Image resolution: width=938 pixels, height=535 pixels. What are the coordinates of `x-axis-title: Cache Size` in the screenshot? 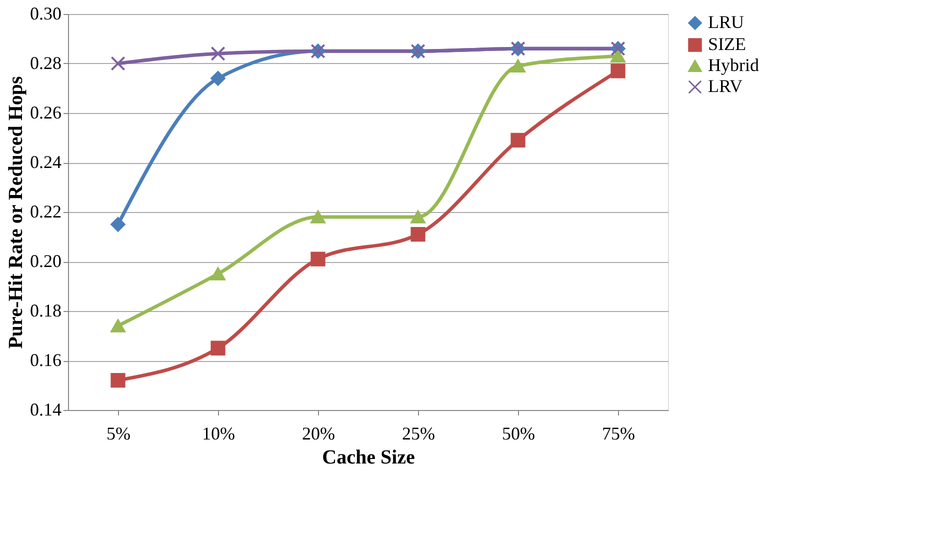 It's located at (368, 457).